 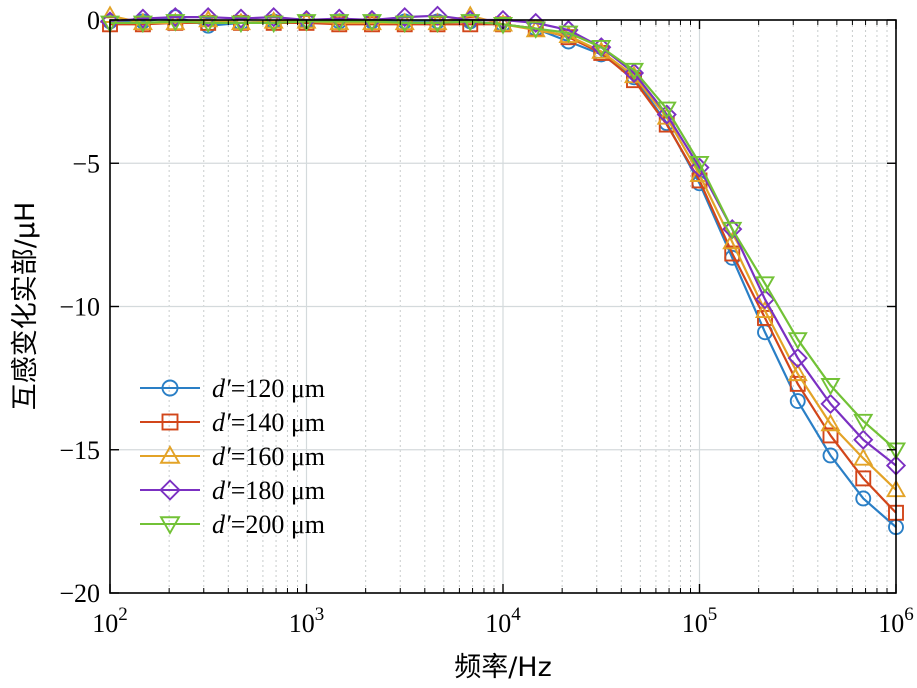 I want to click on y-tick-label: −15, so click(x=79, y=450).